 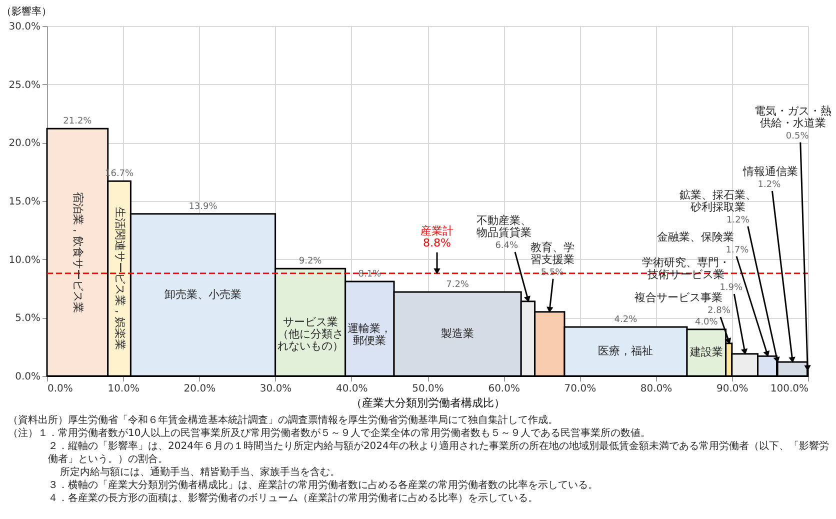 I want to click on x-tick-label: 50.0%, so click(x=428, y=389).